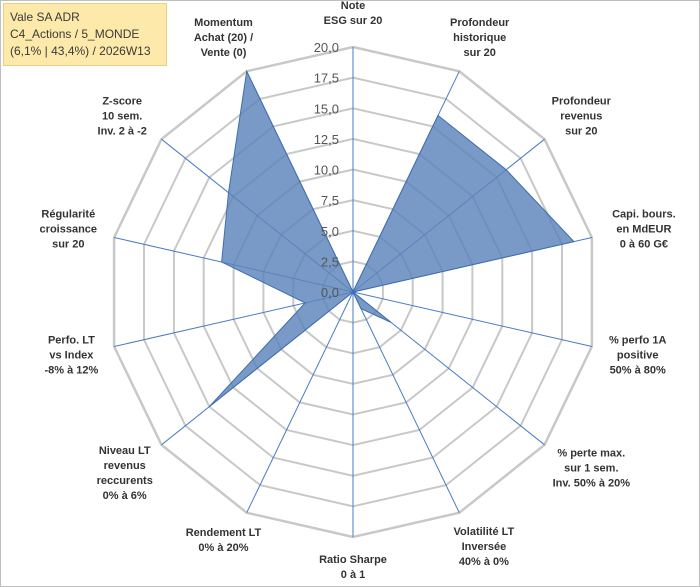 The width and height of the screenshot is (700, 587). I want to click on tick-label: 10,0, so click(326, 170).